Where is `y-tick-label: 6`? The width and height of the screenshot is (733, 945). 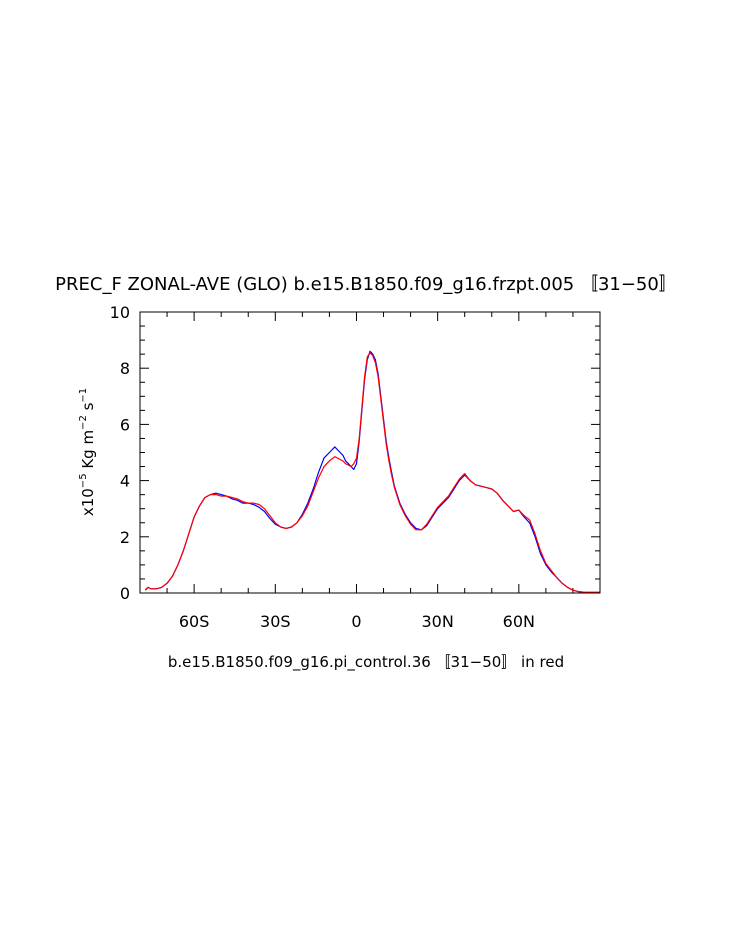
y-tick-label: 6 is located at coordinates (125, 424).